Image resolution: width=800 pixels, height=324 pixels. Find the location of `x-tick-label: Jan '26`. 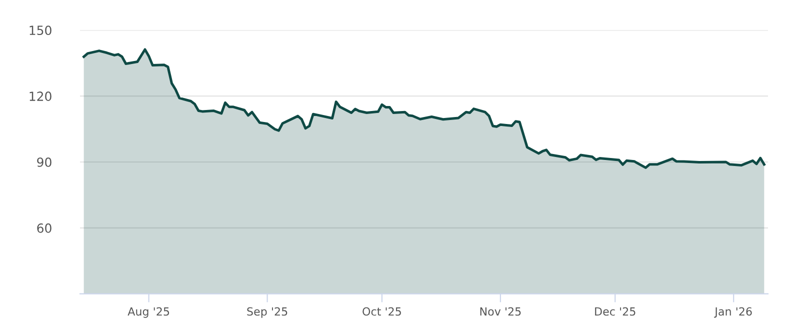

x-tick-label: Jan '26 is located at coordinates (733, 312).